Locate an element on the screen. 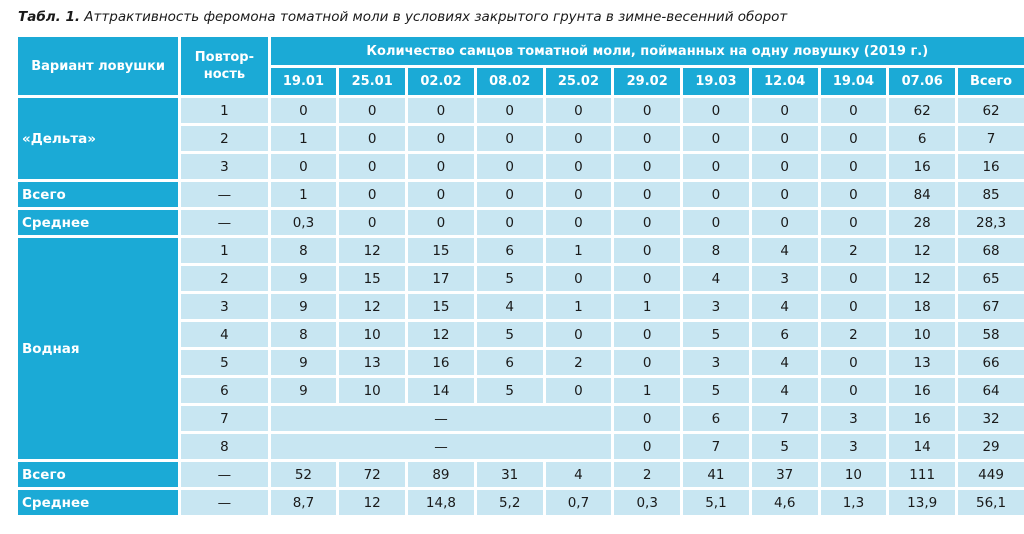  table-row: 4 8 10 12 5 0 0 5 6 2 10 58 is located at coordinates (521, 334).